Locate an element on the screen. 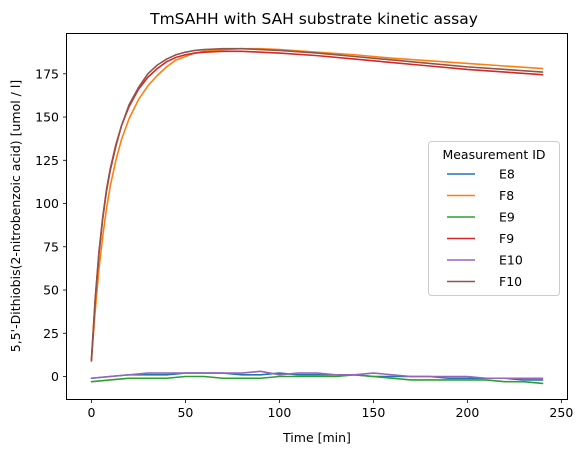 The height and width of the screenshot is (459, 581). series-line-e8 is located at coordinates (317, 376).